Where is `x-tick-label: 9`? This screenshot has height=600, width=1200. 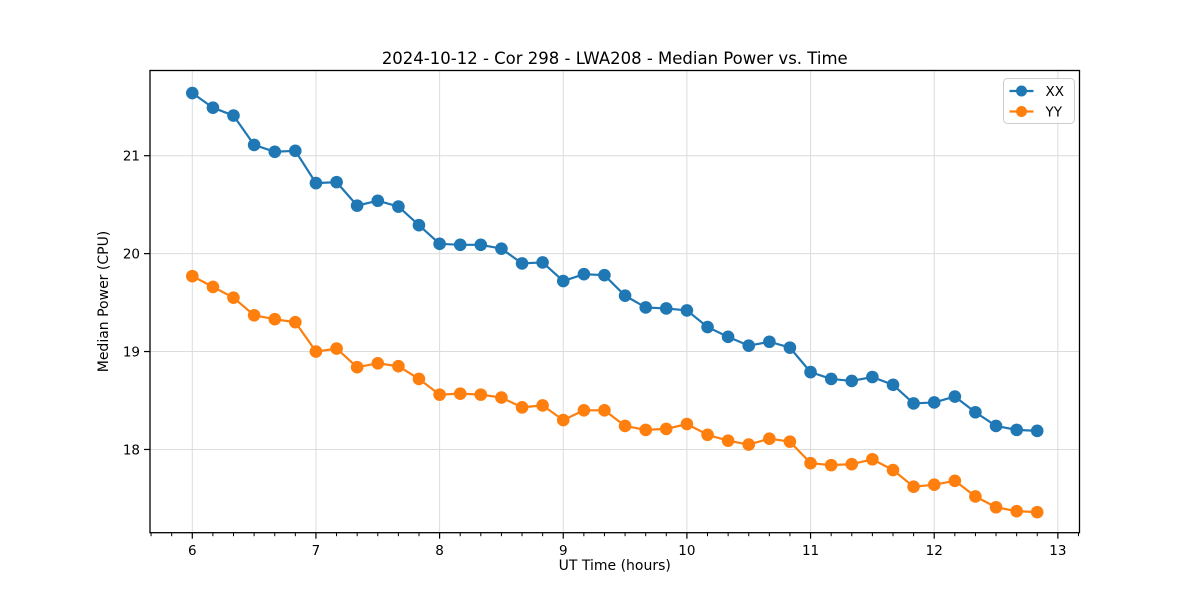 x-tick-label: 9 is located at coordinates (563, 551).